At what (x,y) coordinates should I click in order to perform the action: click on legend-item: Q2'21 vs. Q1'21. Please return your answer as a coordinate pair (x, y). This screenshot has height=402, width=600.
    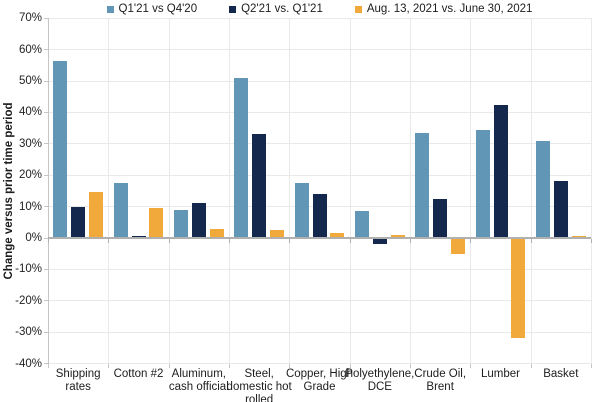
    Looking at the image, I should click on (276, 9).